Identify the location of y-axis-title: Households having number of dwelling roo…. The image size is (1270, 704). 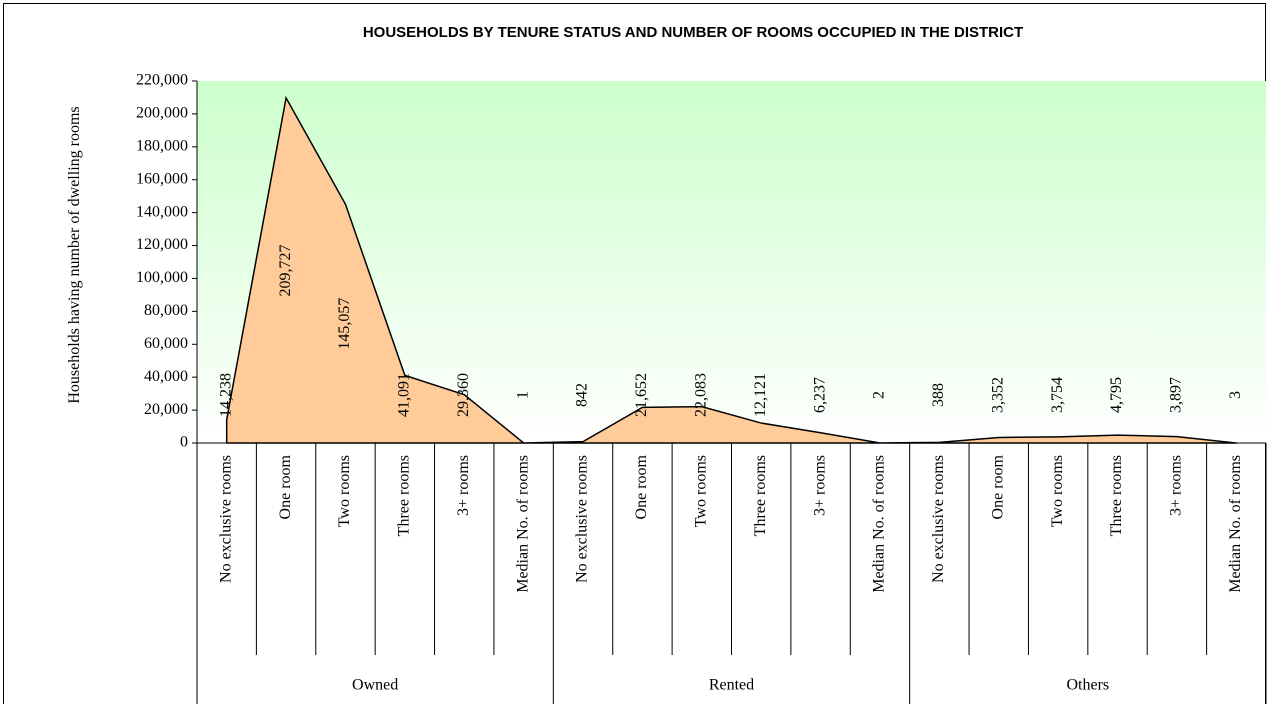
(74, 255).